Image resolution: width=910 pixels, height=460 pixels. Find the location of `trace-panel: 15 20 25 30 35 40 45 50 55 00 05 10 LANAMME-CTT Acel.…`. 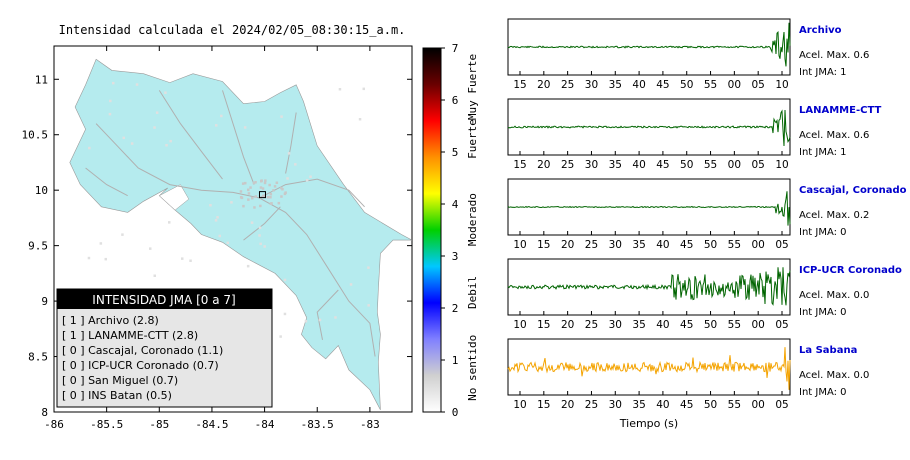

trace-panel: 15 20 25 30 35 40 45 50 55 00 05 10 LANAMME-CTT Acel.… is located at coordinates (694, 134).